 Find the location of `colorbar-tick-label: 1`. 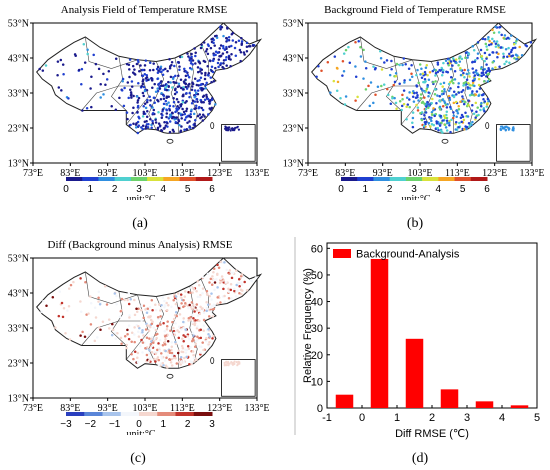

colorbar-tick-label: 1 is located at coordinates (91, 189).